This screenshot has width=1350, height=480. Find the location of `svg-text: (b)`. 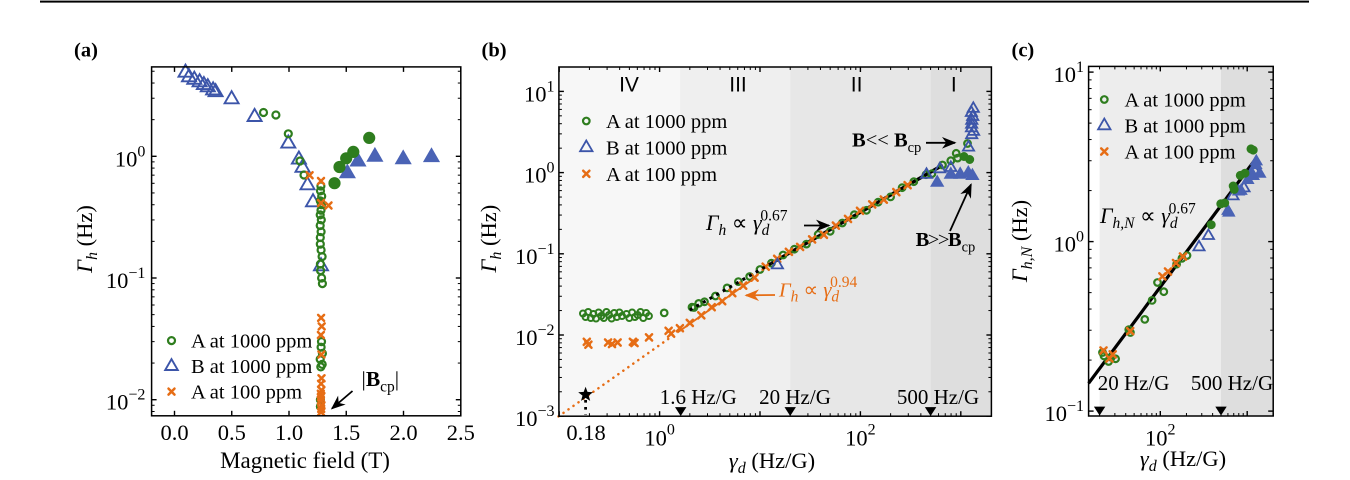

svg-text: (b) is located at coordinates (494, 51).